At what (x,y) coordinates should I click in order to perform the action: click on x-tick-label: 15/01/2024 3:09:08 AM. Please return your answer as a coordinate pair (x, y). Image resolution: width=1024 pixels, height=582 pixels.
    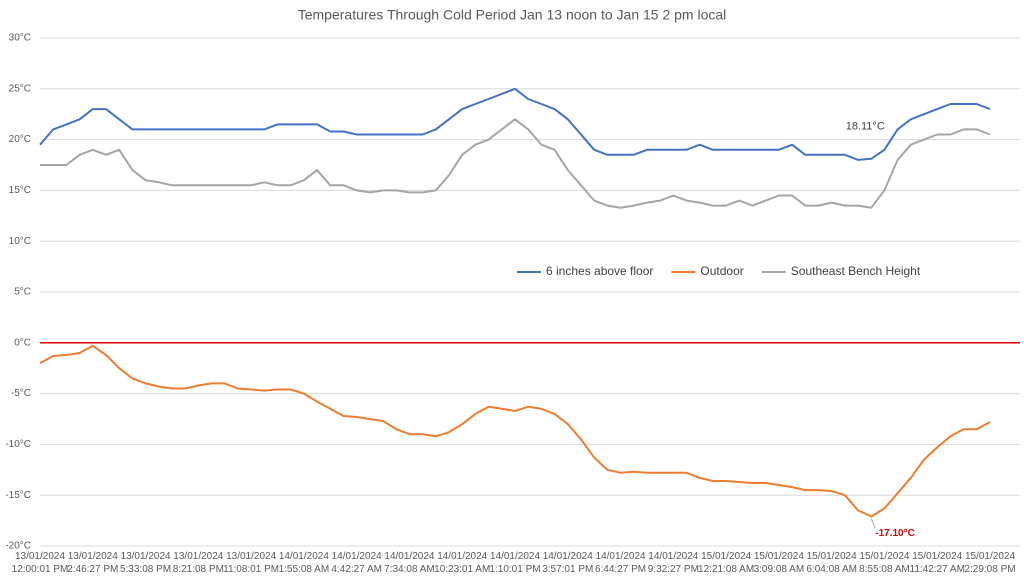
    Looking at the image, I should click on (779, 563).